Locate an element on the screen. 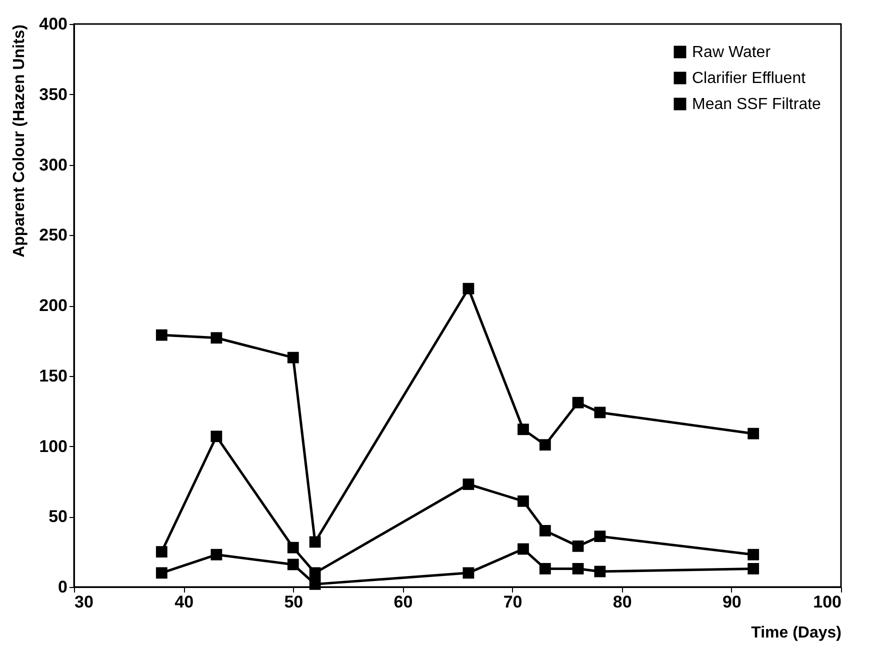 This screenshot has height=650, width=882. x-tick-label: 50 is located at coordinates (294, 602).